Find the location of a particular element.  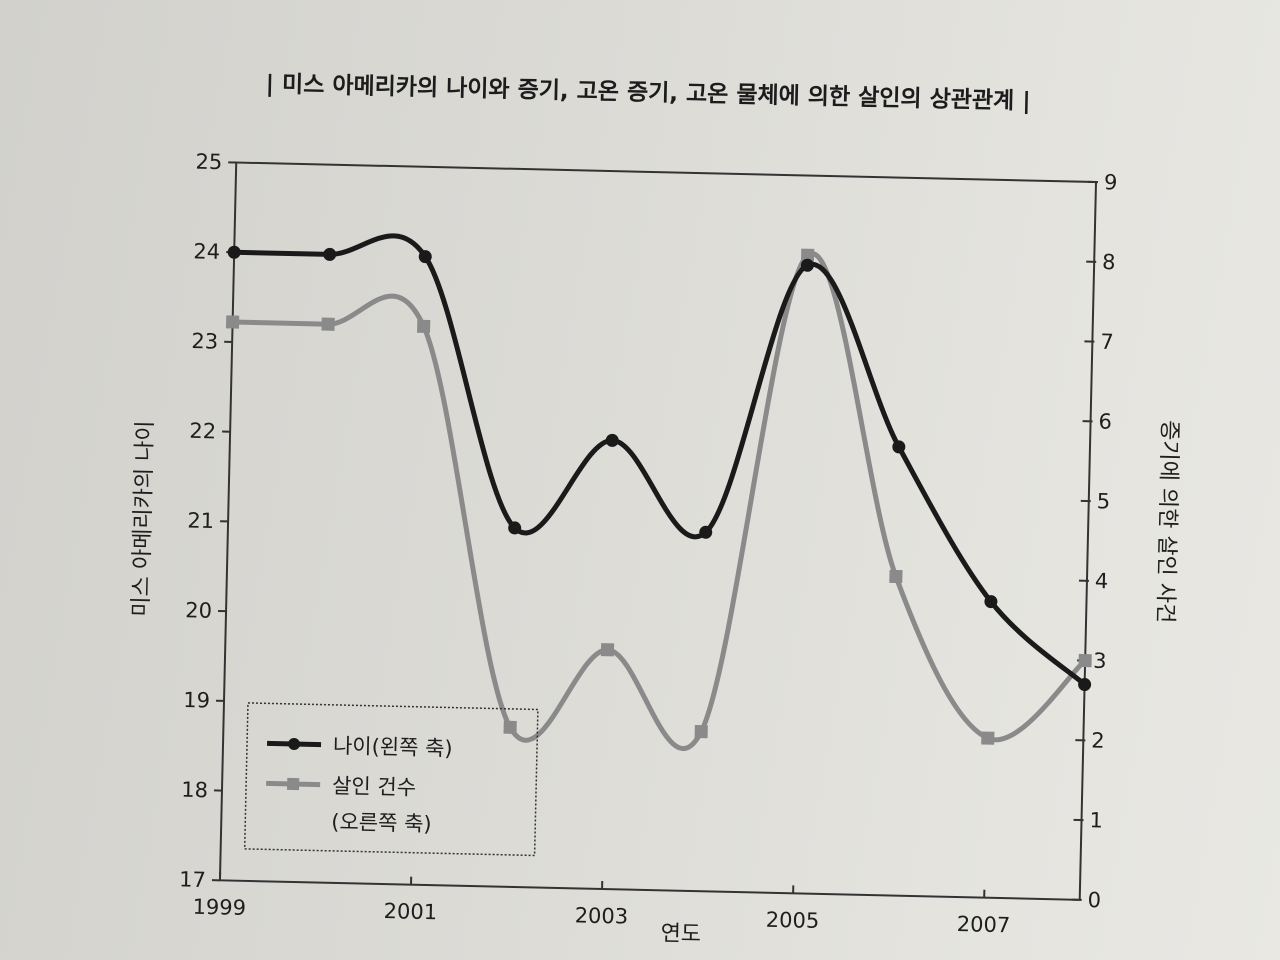

legend: 나이(왼쪽 축) 살인 건수 (오른쪽 축) is located at coordinates (391, 779).